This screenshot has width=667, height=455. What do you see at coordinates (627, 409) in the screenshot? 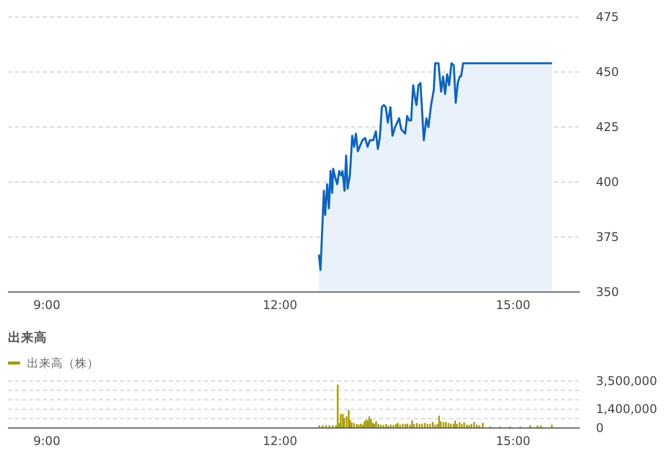
I see `ytick: 1,400,000` at bounding box center [627, 409].